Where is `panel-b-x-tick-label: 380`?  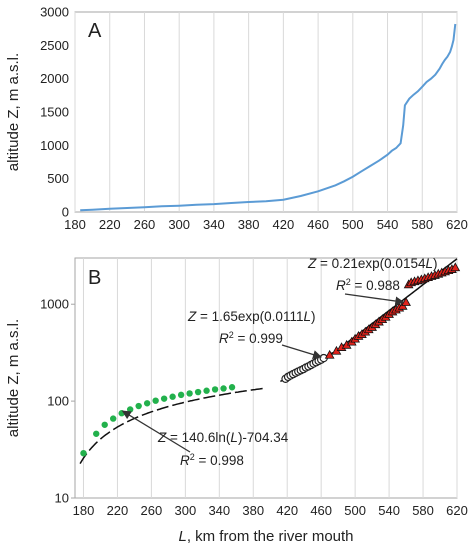 panel-b-x-tick-label: 380 is located at coordinates (253, 510).